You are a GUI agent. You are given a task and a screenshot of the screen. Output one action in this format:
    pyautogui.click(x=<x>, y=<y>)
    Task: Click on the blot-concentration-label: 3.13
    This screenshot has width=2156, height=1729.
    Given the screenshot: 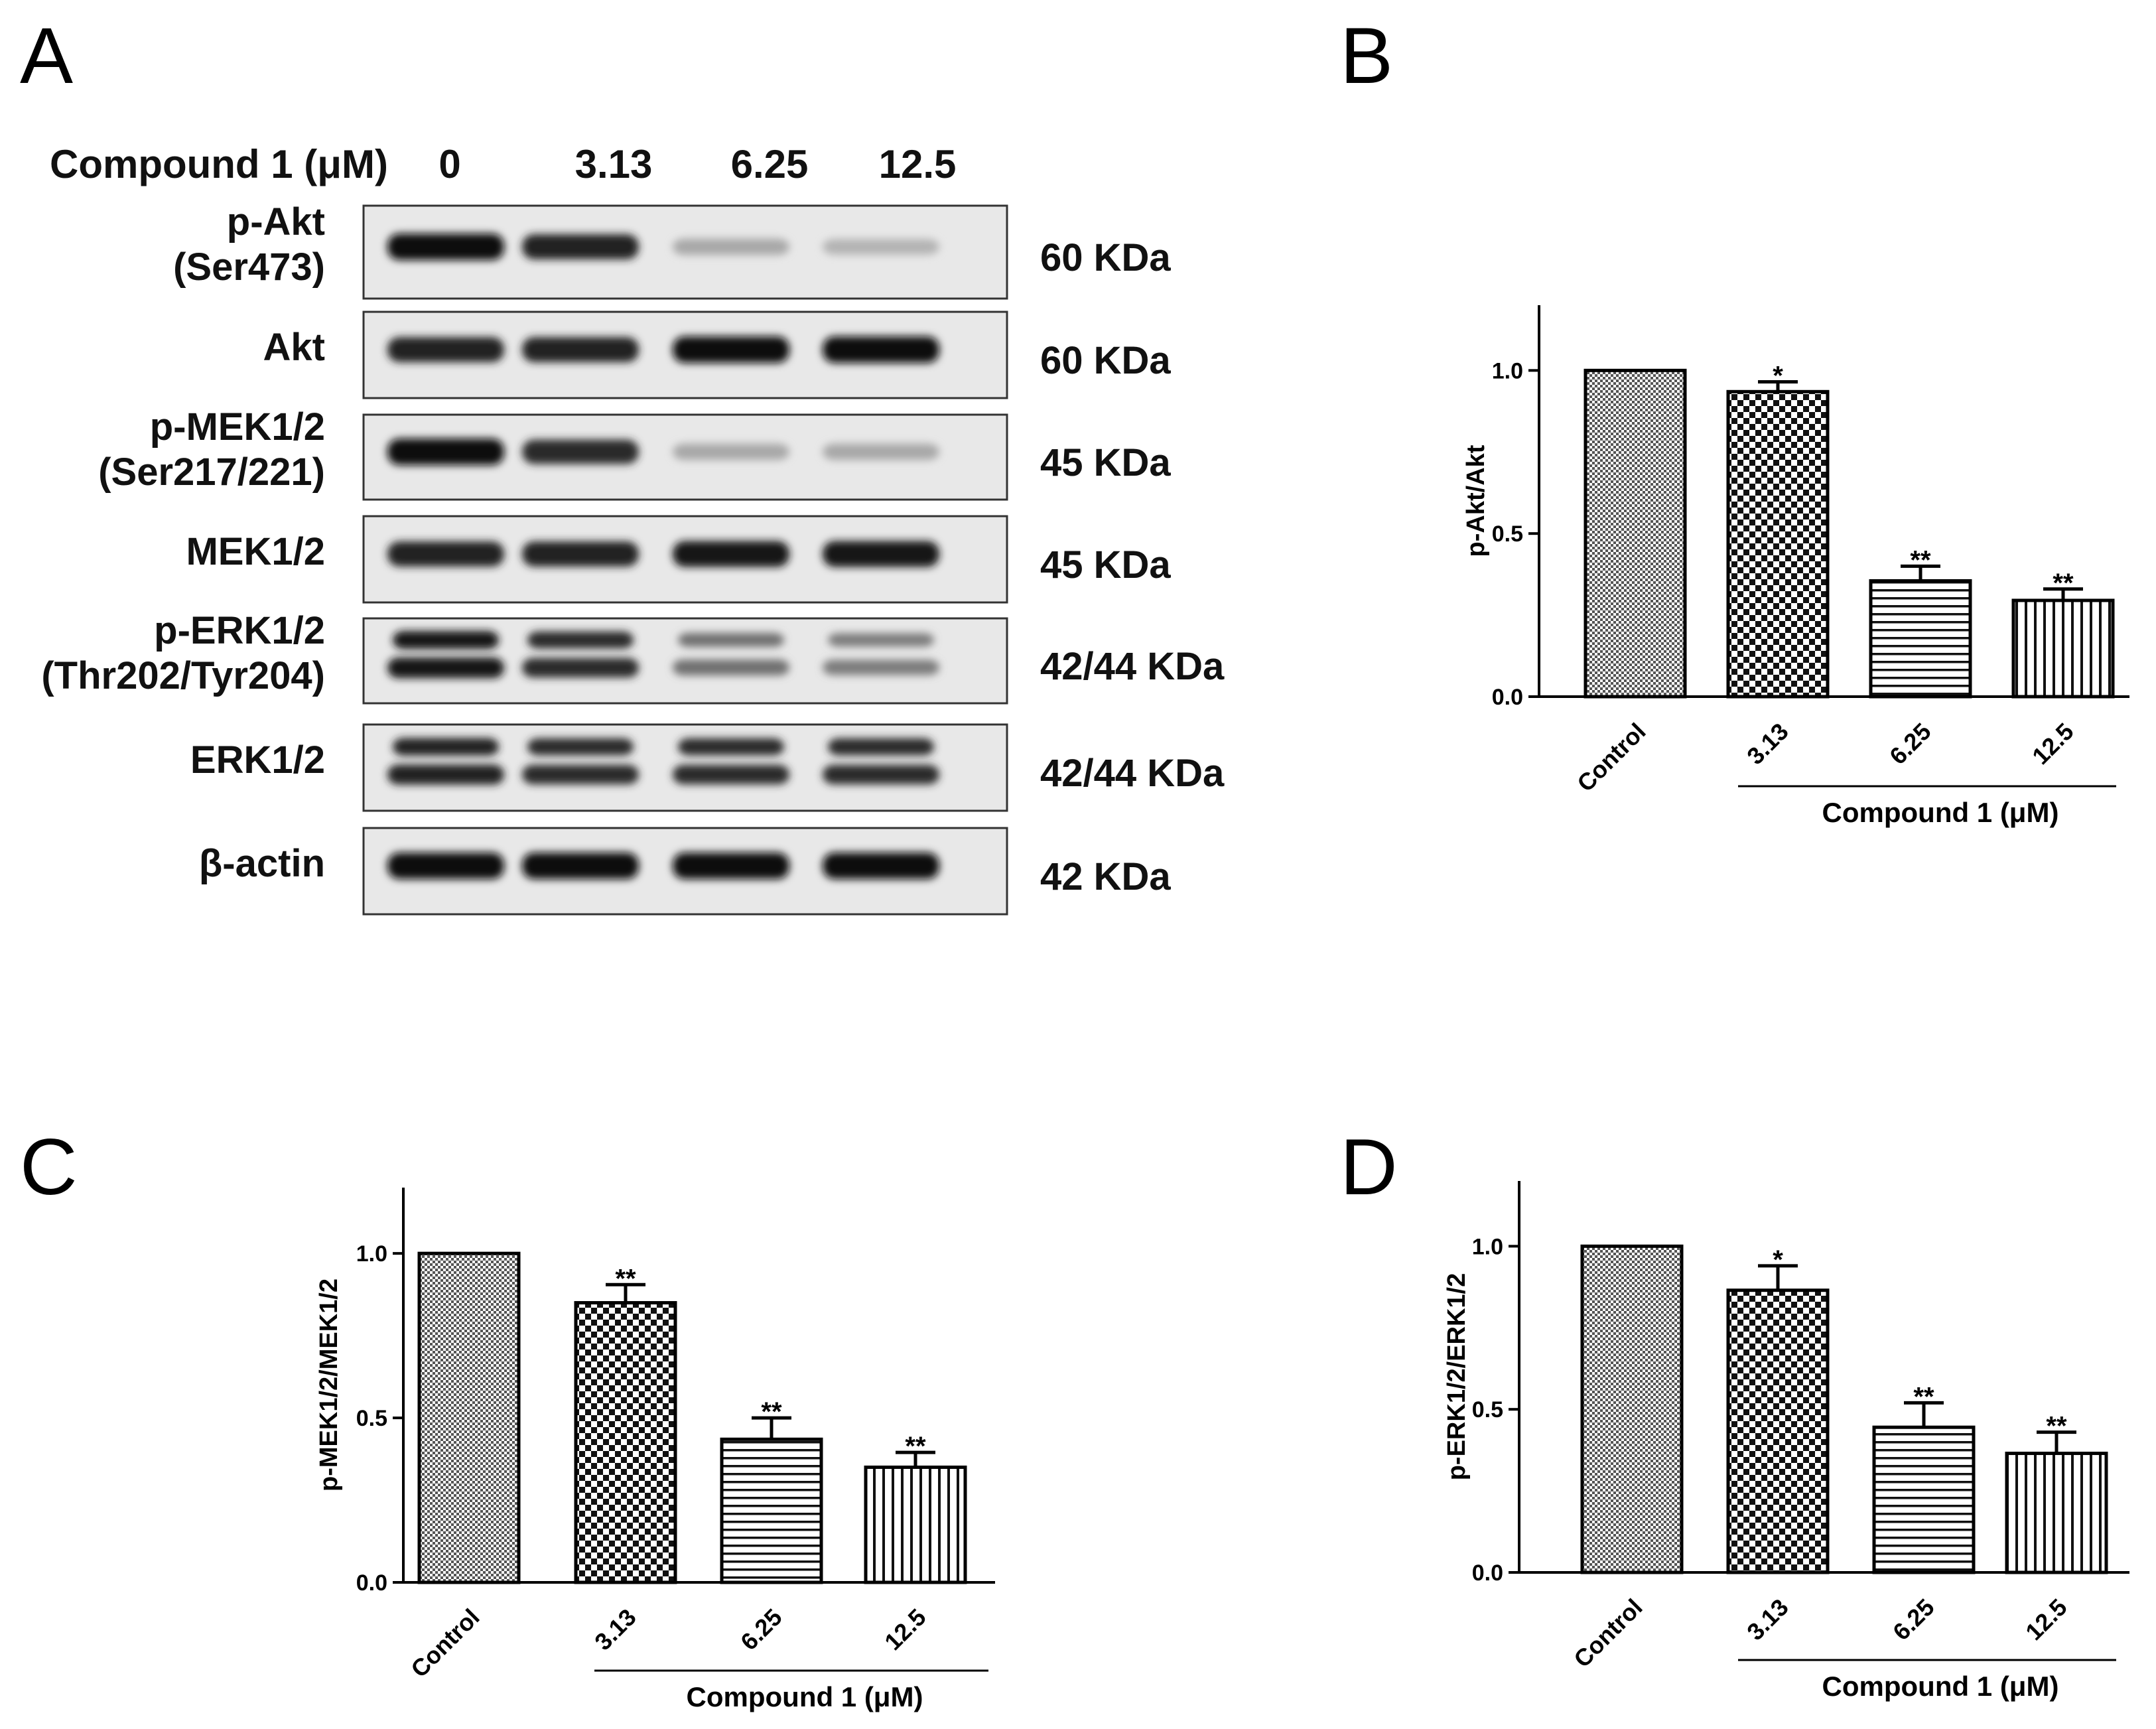 What is the action you would take?
    pyautogui.click(x=614, y=164)
    